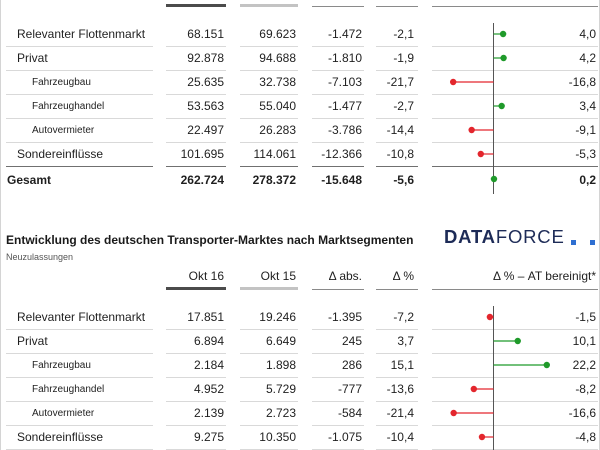  Describe the element at coordinates (300, 414) in the screenshot. I see `sub-segment-row: Autovermieter 2.139 2.723 -584 -21,4 -16,6` at that location.